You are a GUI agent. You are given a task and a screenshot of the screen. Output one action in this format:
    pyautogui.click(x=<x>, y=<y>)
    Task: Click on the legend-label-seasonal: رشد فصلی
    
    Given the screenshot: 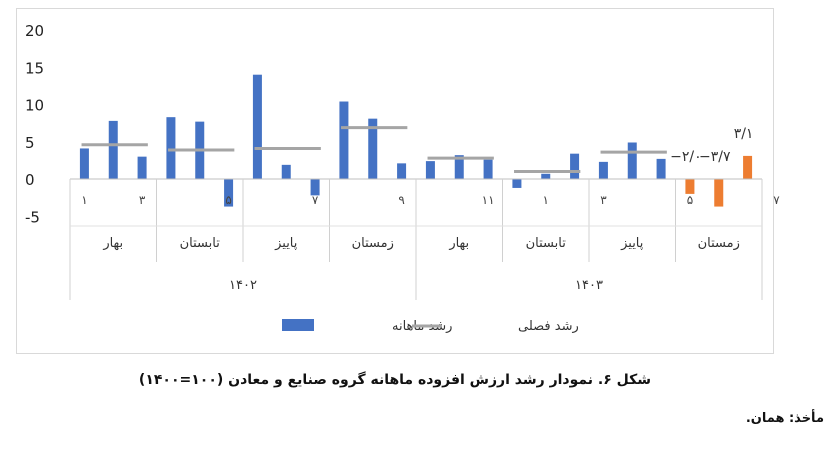 What is the action you would take?
    pyautogui.click(x=548, y=326)
    